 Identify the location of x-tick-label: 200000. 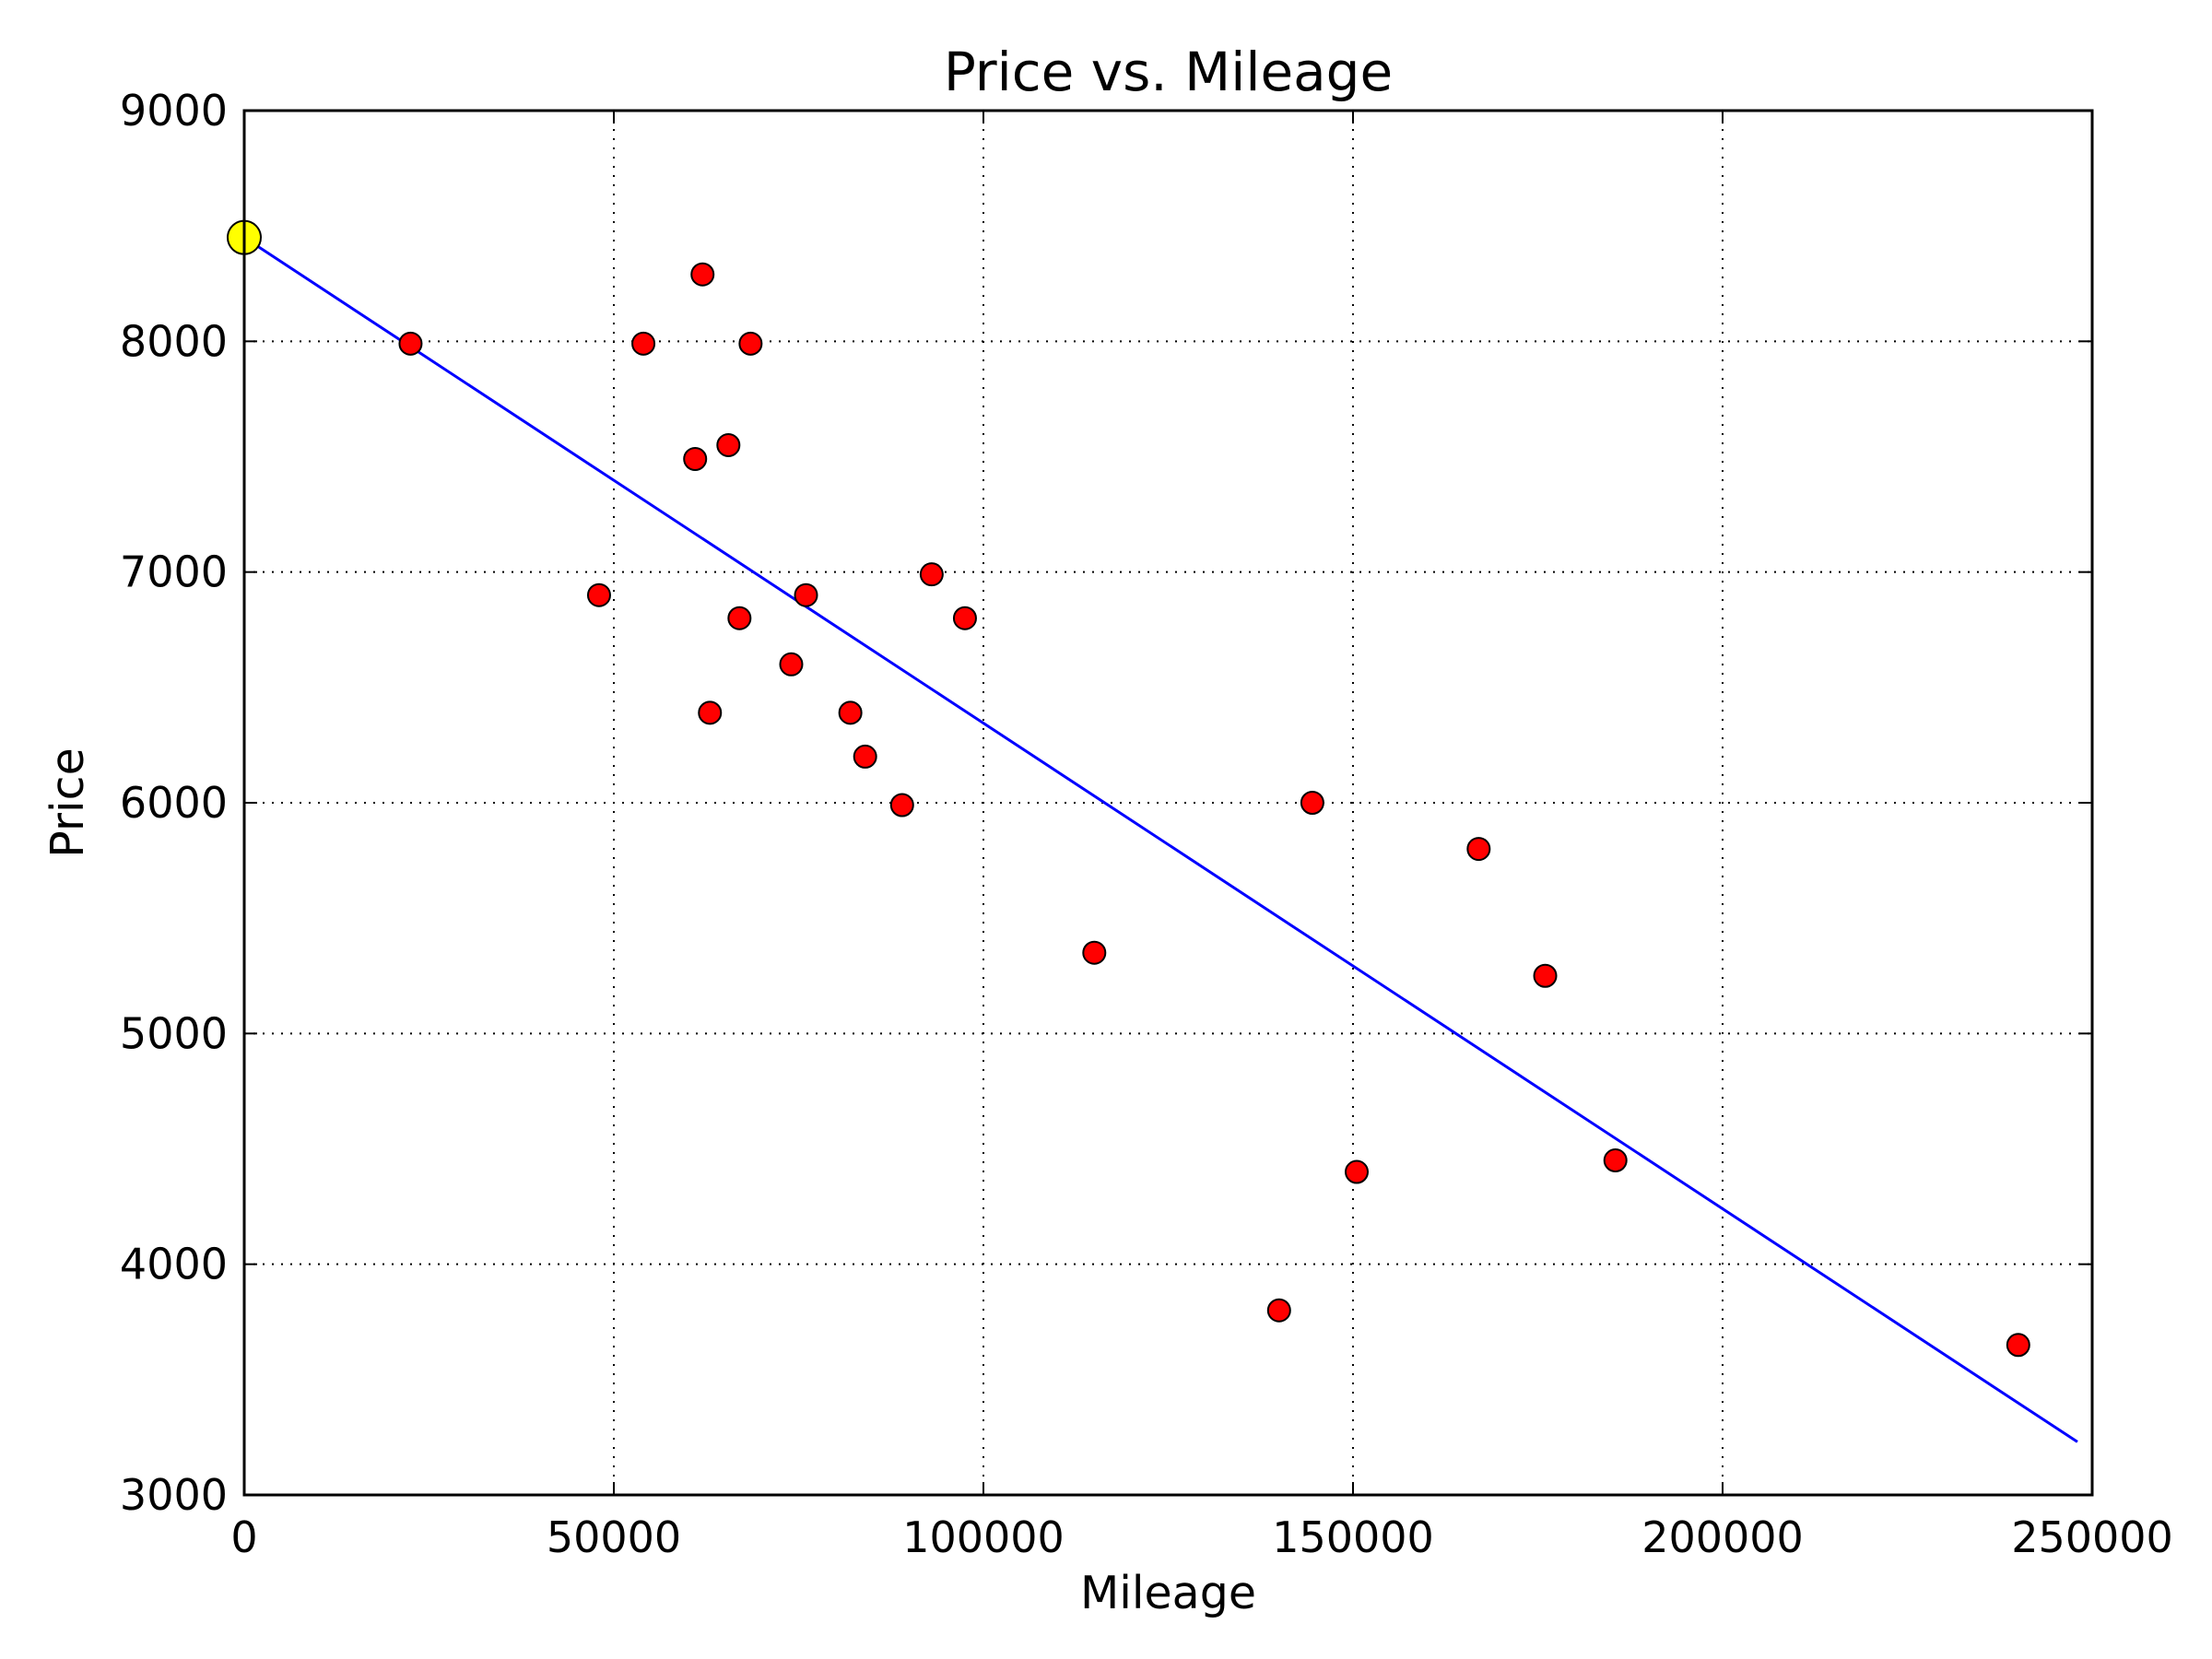
(1722, 1537).